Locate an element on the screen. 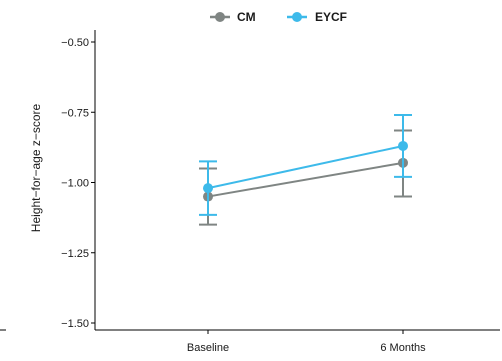  x-tick-label: 6 Months is located at coordinates (403, 348).